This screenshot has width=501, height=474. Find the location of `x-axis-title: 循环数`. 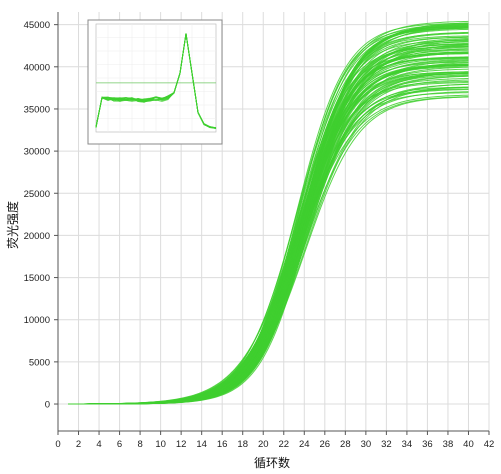

x-axis-title: 循环数 is located at coordinates (272, 462).